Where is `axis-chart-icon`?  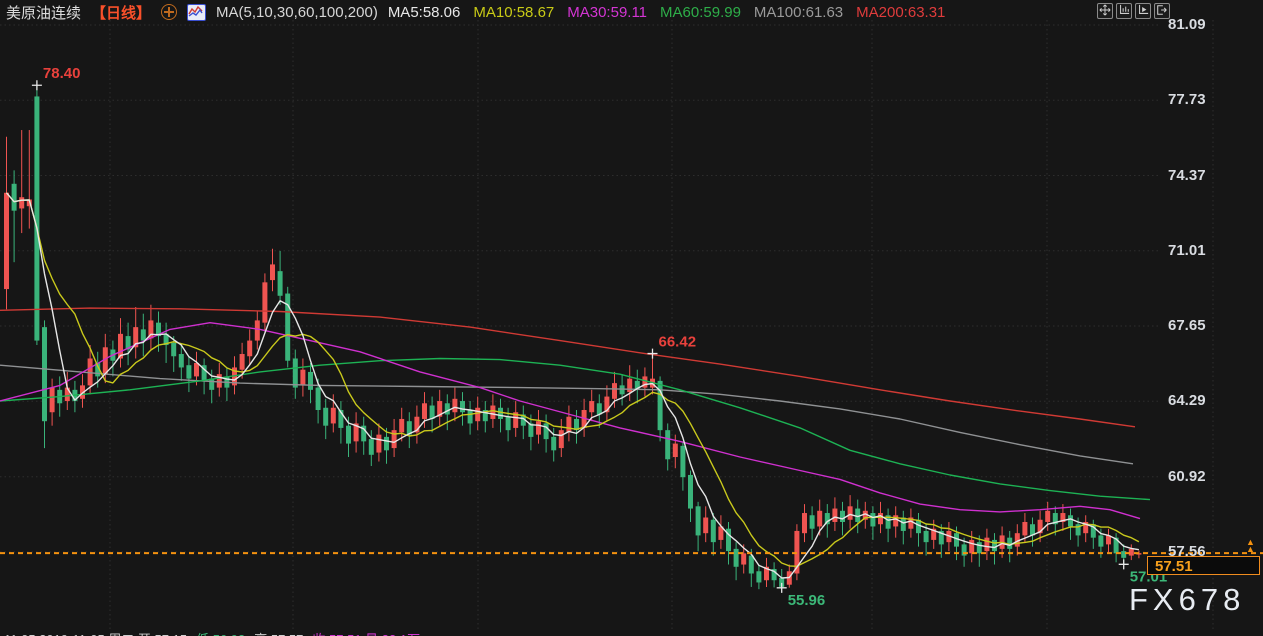 axis-chart-icon is located at coordinates (1124, 11).